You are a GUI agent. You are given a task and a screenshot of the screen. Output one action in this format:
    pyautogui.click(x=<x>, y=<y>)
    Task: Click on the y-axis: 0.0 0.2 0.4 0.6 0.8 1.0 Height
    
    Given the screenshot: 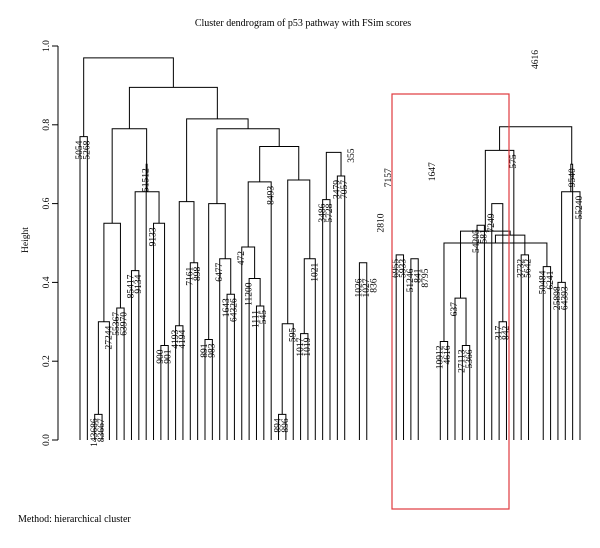 What is the action you would take?
    pyautogui.click(x=40, y=243)
    